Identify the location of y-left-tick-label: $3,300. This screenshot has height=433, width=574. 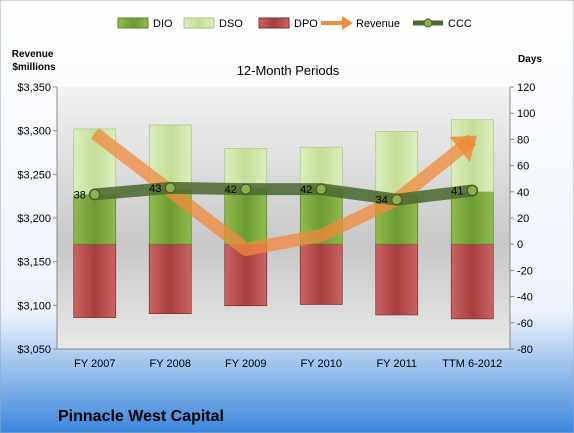
(34, 132).